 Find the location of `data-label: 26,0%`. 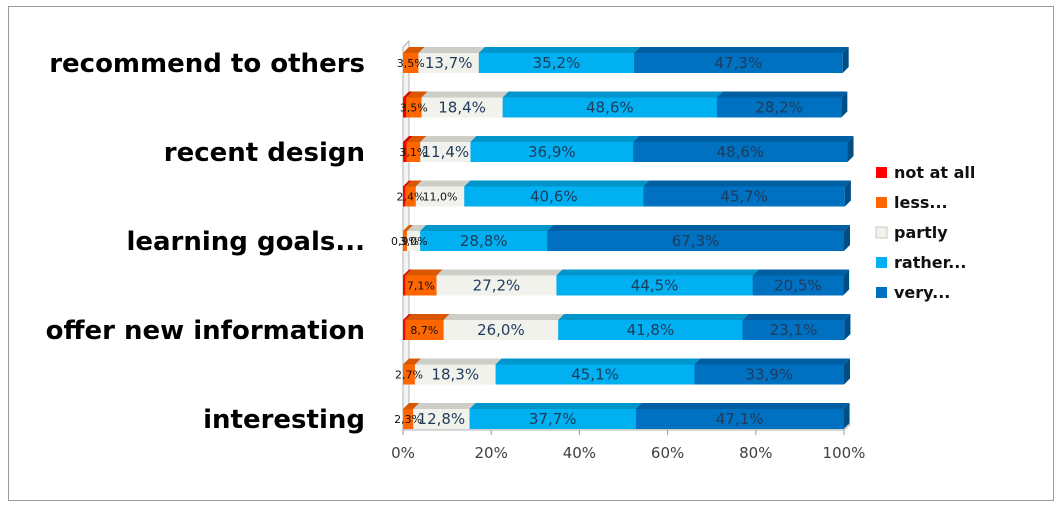

data-label: 26,0% is located at coordinates (501, 330).